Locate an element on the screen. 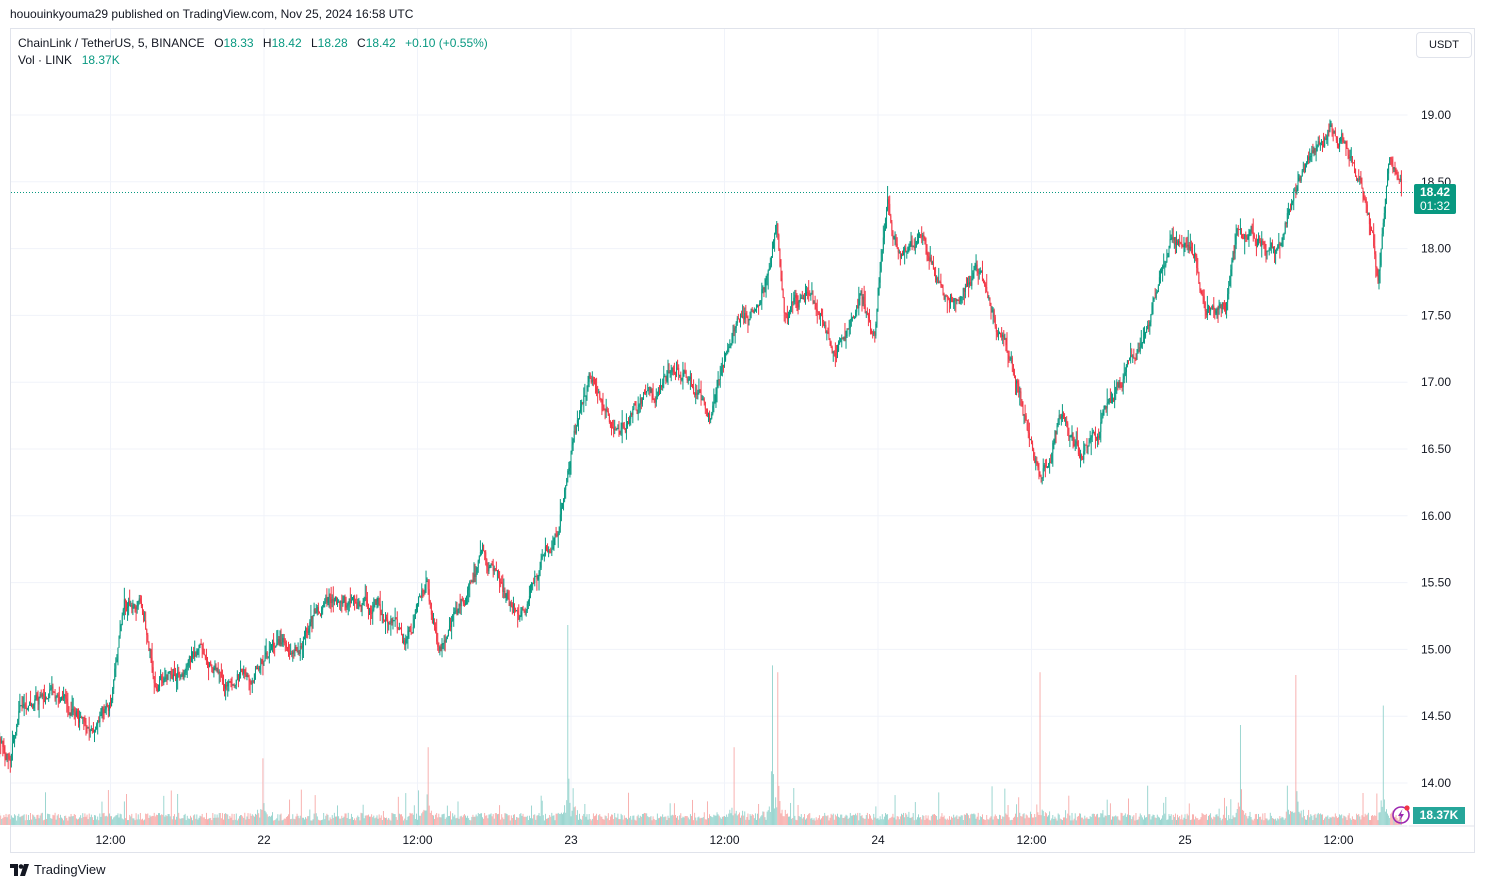  volume-title: Vol · LINK is located at coordinates (45, 60).